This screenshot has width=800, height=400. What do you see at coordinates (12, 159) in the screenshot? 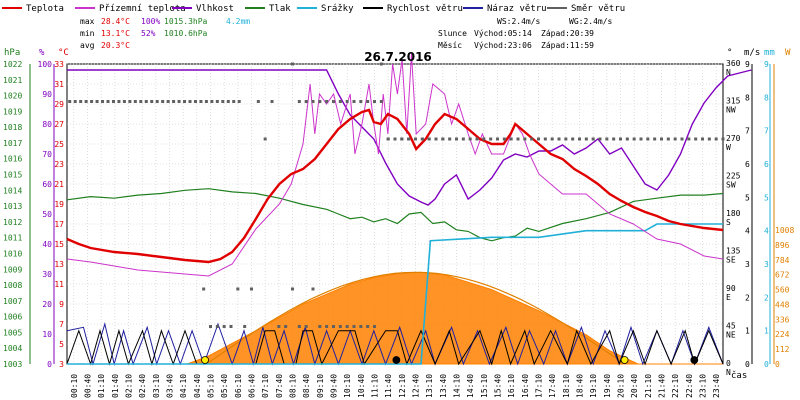
I see `tick-label-hpa: 1016` at bounding box center [12, 159].